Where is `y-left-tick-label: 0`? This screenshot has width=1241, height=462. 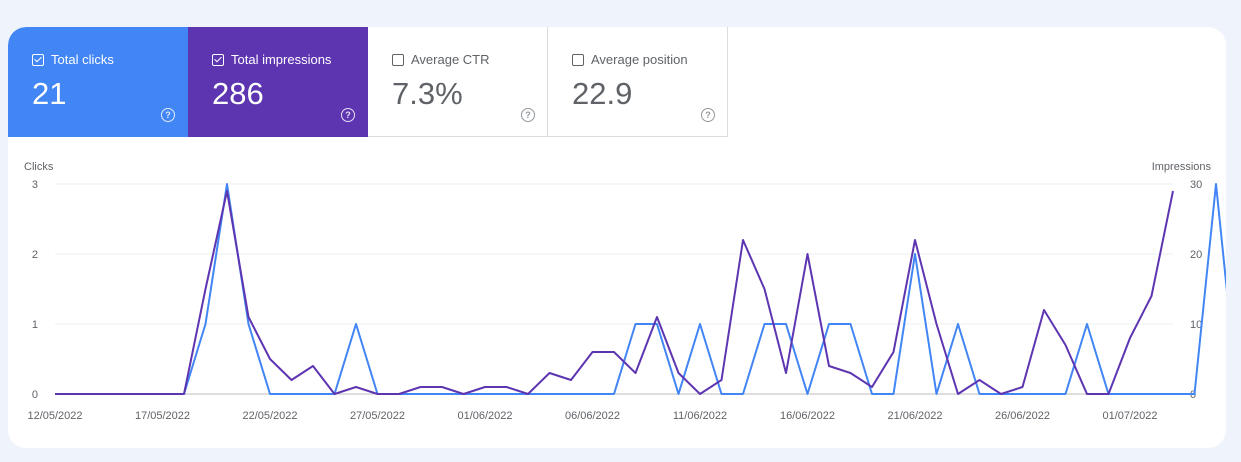 y-left-tick-label: 0 is located at coordinates (35, 395).